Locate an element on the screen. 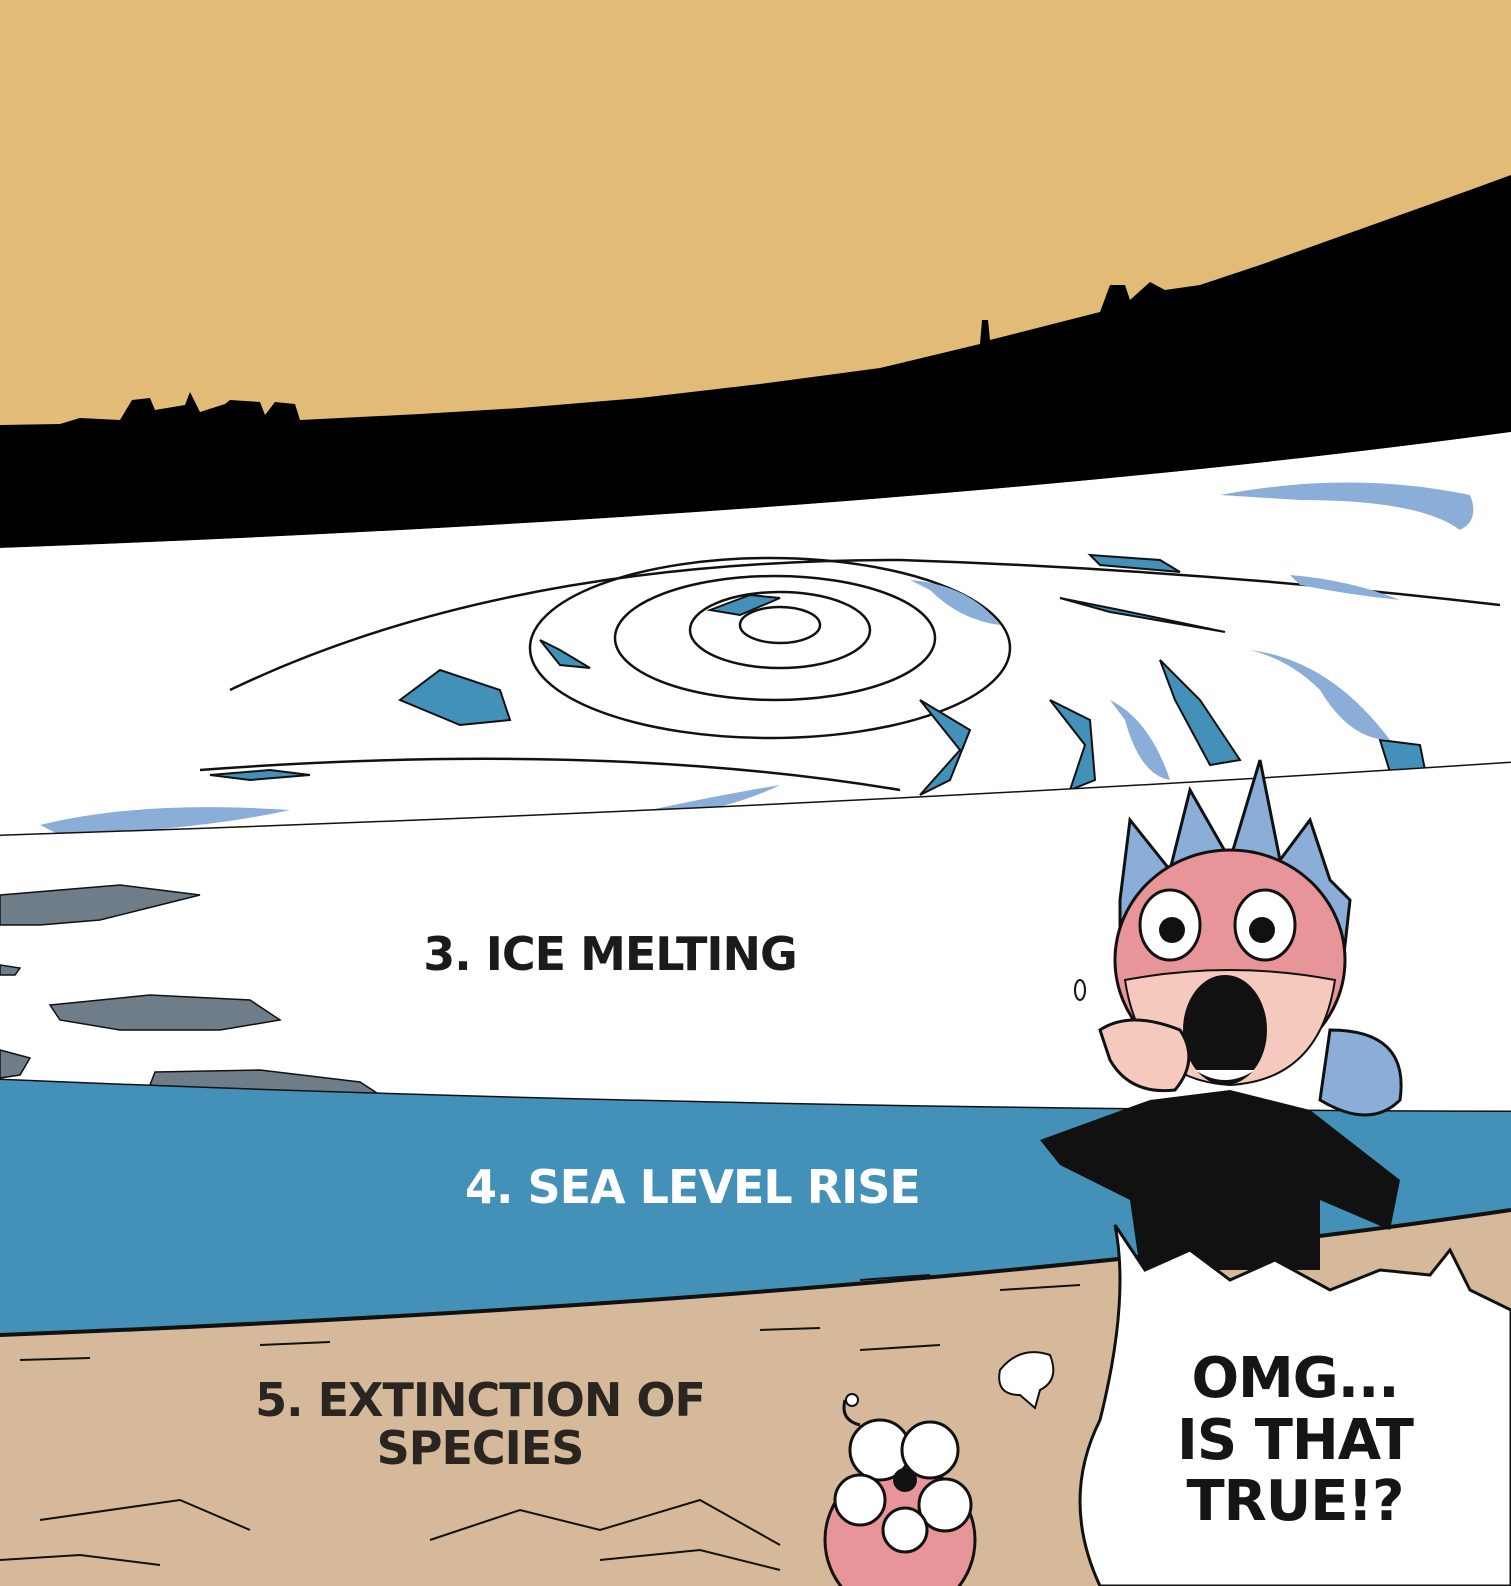 Image resolution: width=1511 pixels, height=1586 pixels. character-girl is located at coordinates (1221, 1014).